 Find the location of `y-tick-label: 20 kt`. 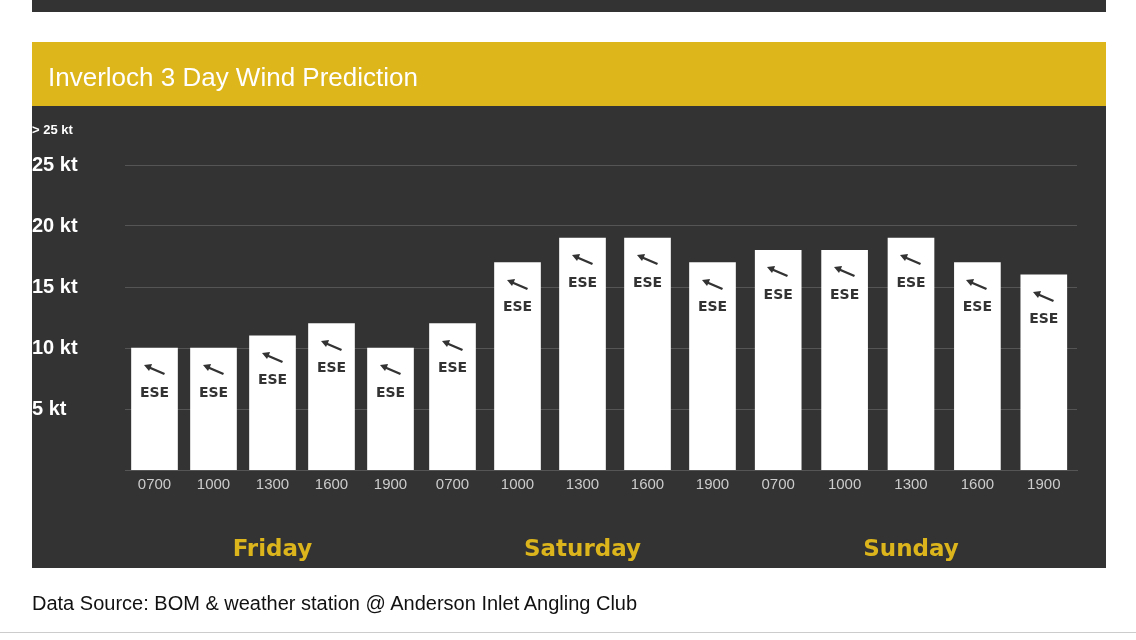

y-tick-label: 20 kt is located at coordinates (55, 224).